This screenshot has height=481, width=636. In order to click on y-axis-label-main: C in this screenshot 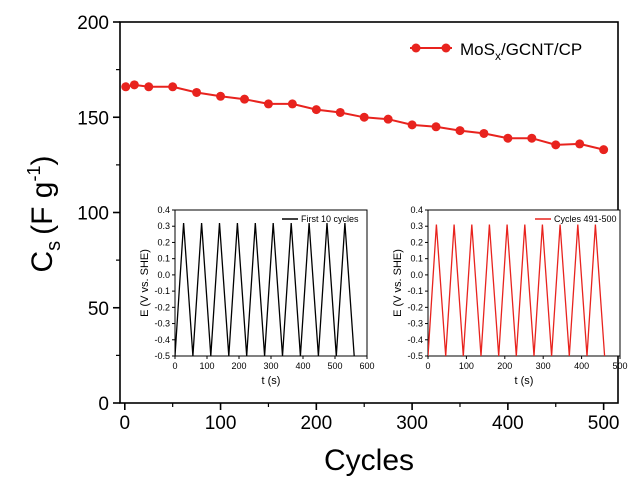, I will do `click(42, 262)`.